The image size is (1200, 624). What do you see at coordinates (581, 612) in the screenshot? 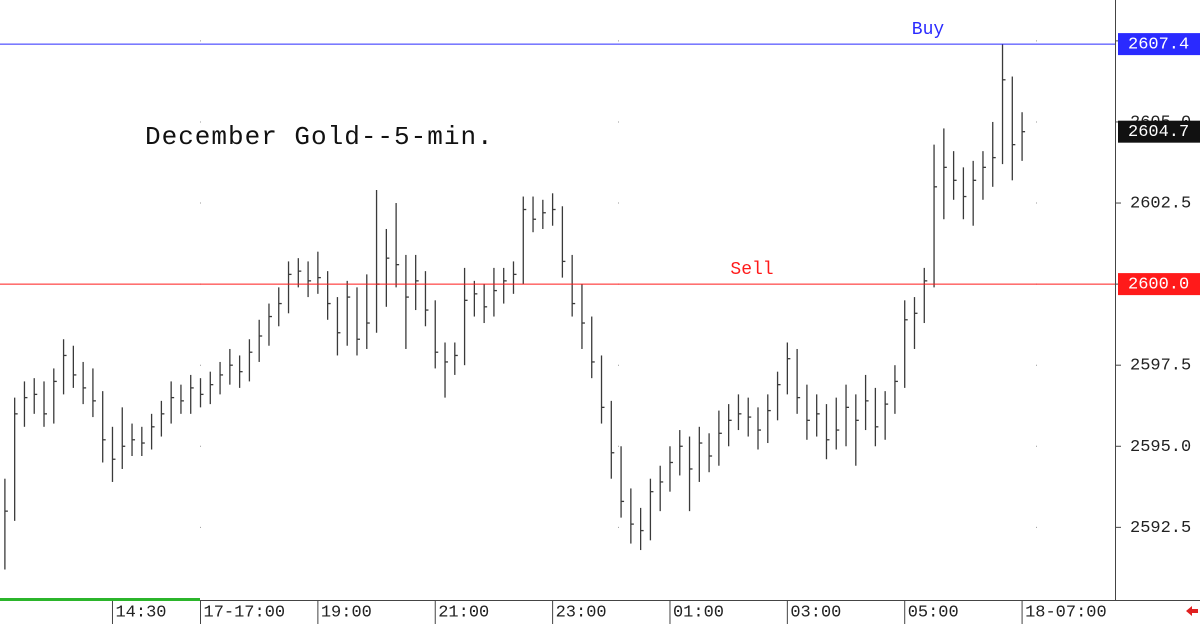
I see `x-tick-label: 23:00` at bounding box center [581, 612].